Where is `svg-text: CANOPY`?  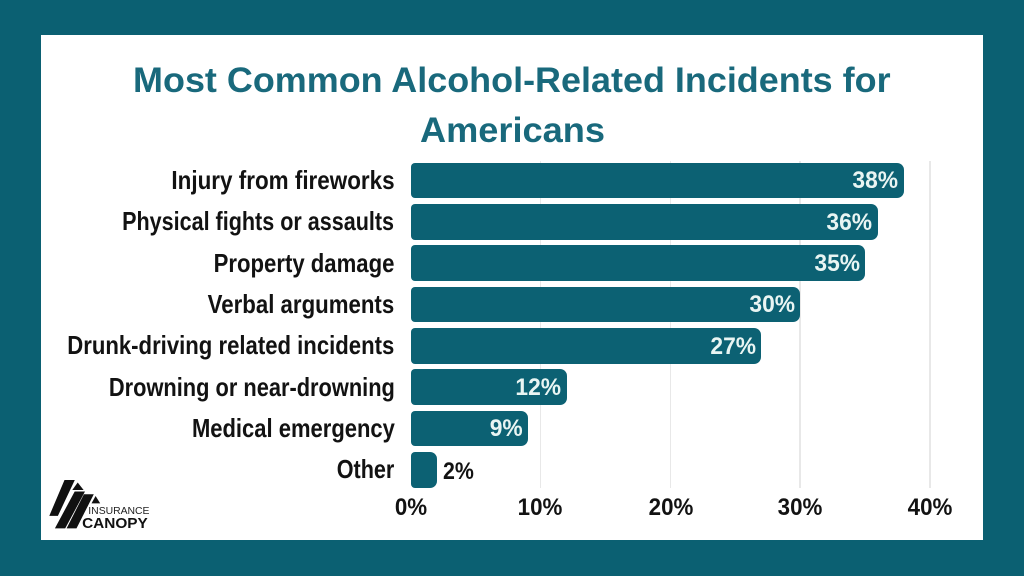 svg-text: CANOPY is located at coordinates (115, 523).